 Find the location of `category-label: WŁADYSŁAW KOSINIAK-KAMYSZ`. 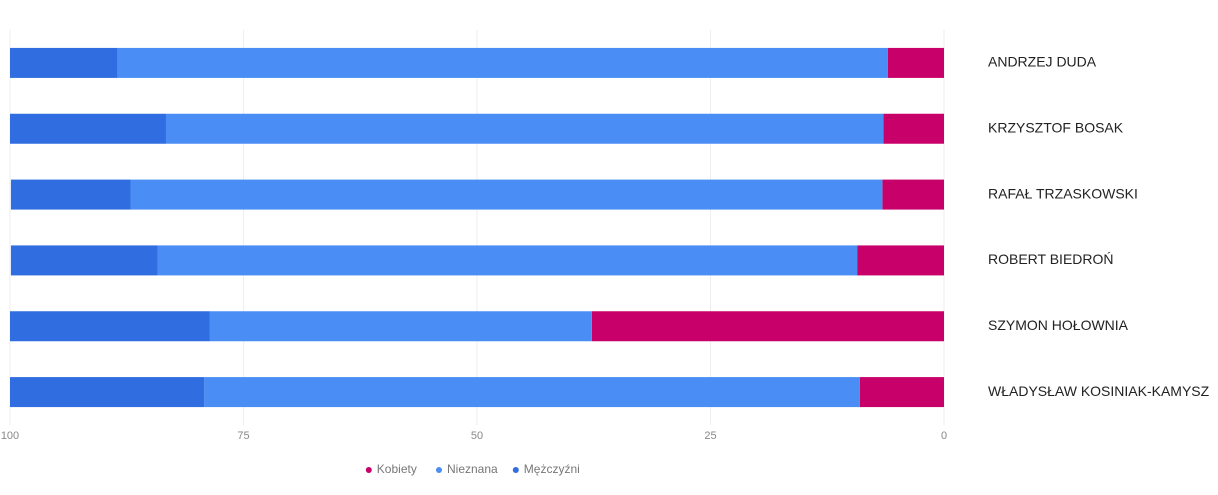

category-label: WŁADYSŁAW KOSINIAK-KAMYSZ is located at coordinates (1099, 391).